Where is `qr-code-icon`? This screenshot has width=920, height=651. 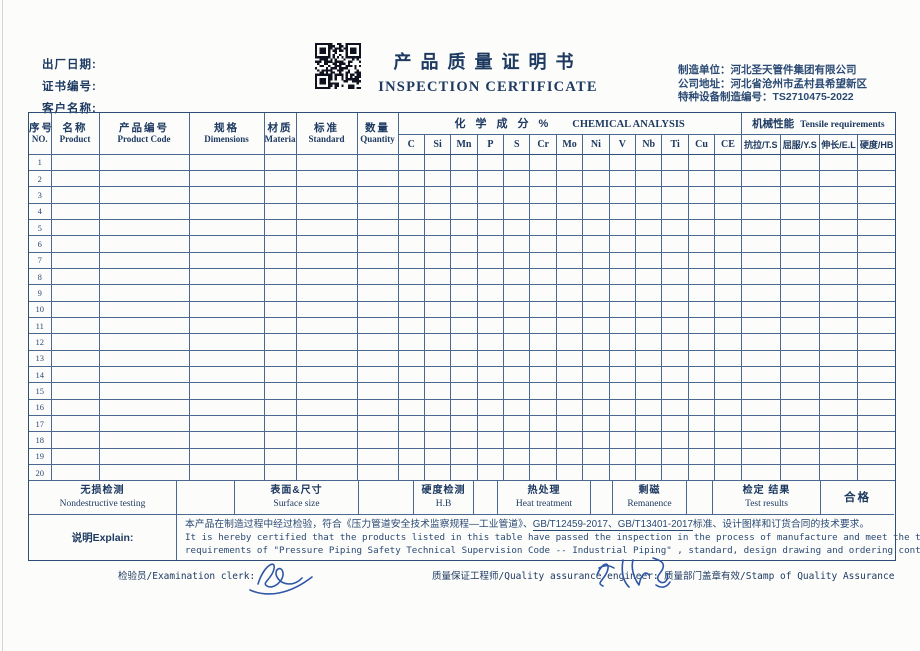
qr-code-icon is located at coordinates (338, 66).